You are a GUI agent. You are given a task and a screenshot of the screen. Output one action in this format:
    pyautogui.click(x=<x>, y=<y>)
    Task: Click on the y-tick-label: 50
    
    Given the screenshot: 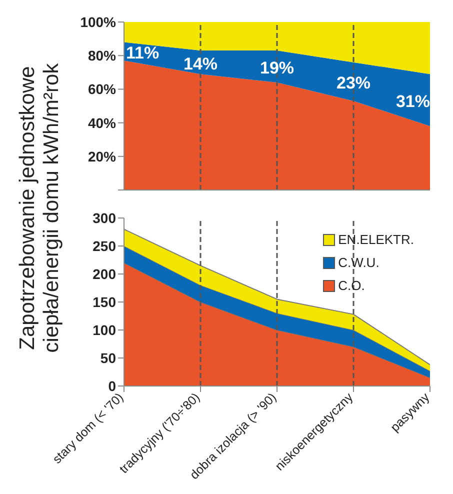 What is the action you would take?
    pyautogui.click(x=108, y=358)
    